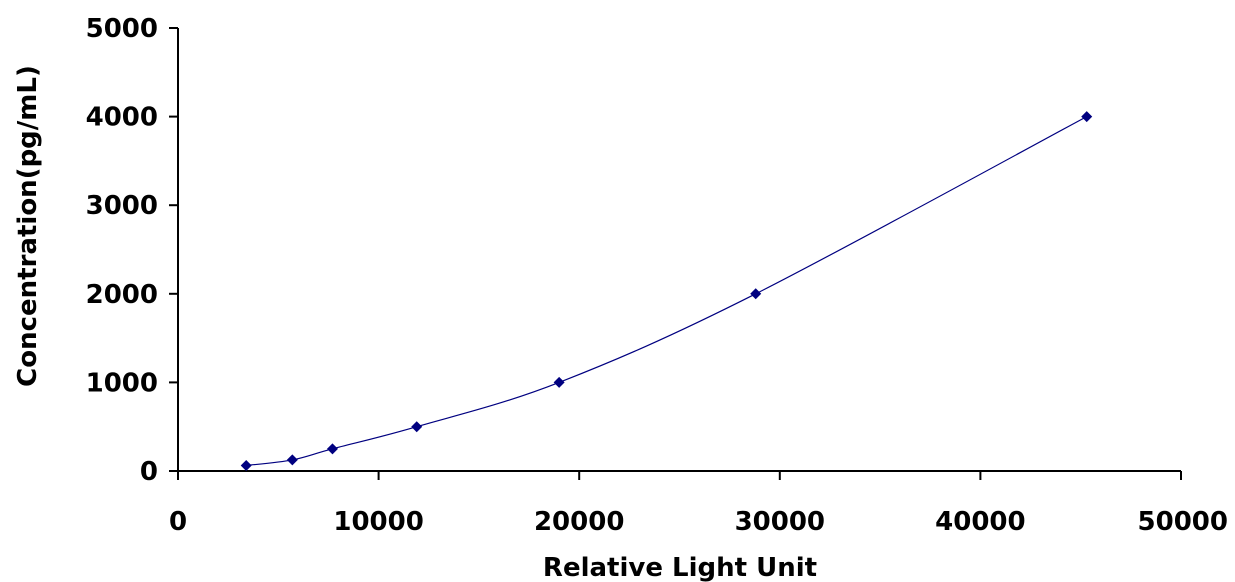 This screenshot has height=582, width=1235. Describe the element at coordinates (579, 522) in the screenshot. I see `x-tick-label: 20000` at that location.